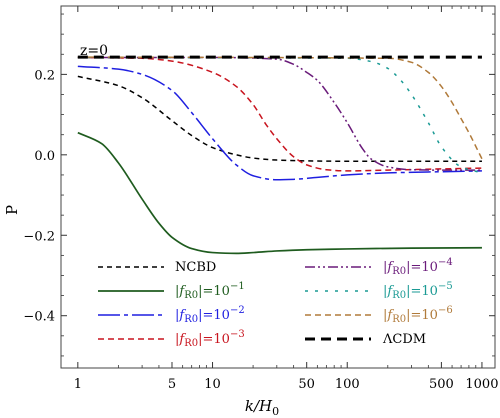 The height and width of the screenshot is (418, 500). What do you see at coordinates (210, 339) in the screenshot?
I see `legend-label-4: |fR0|=10−3` at bounding box center [210, 339].